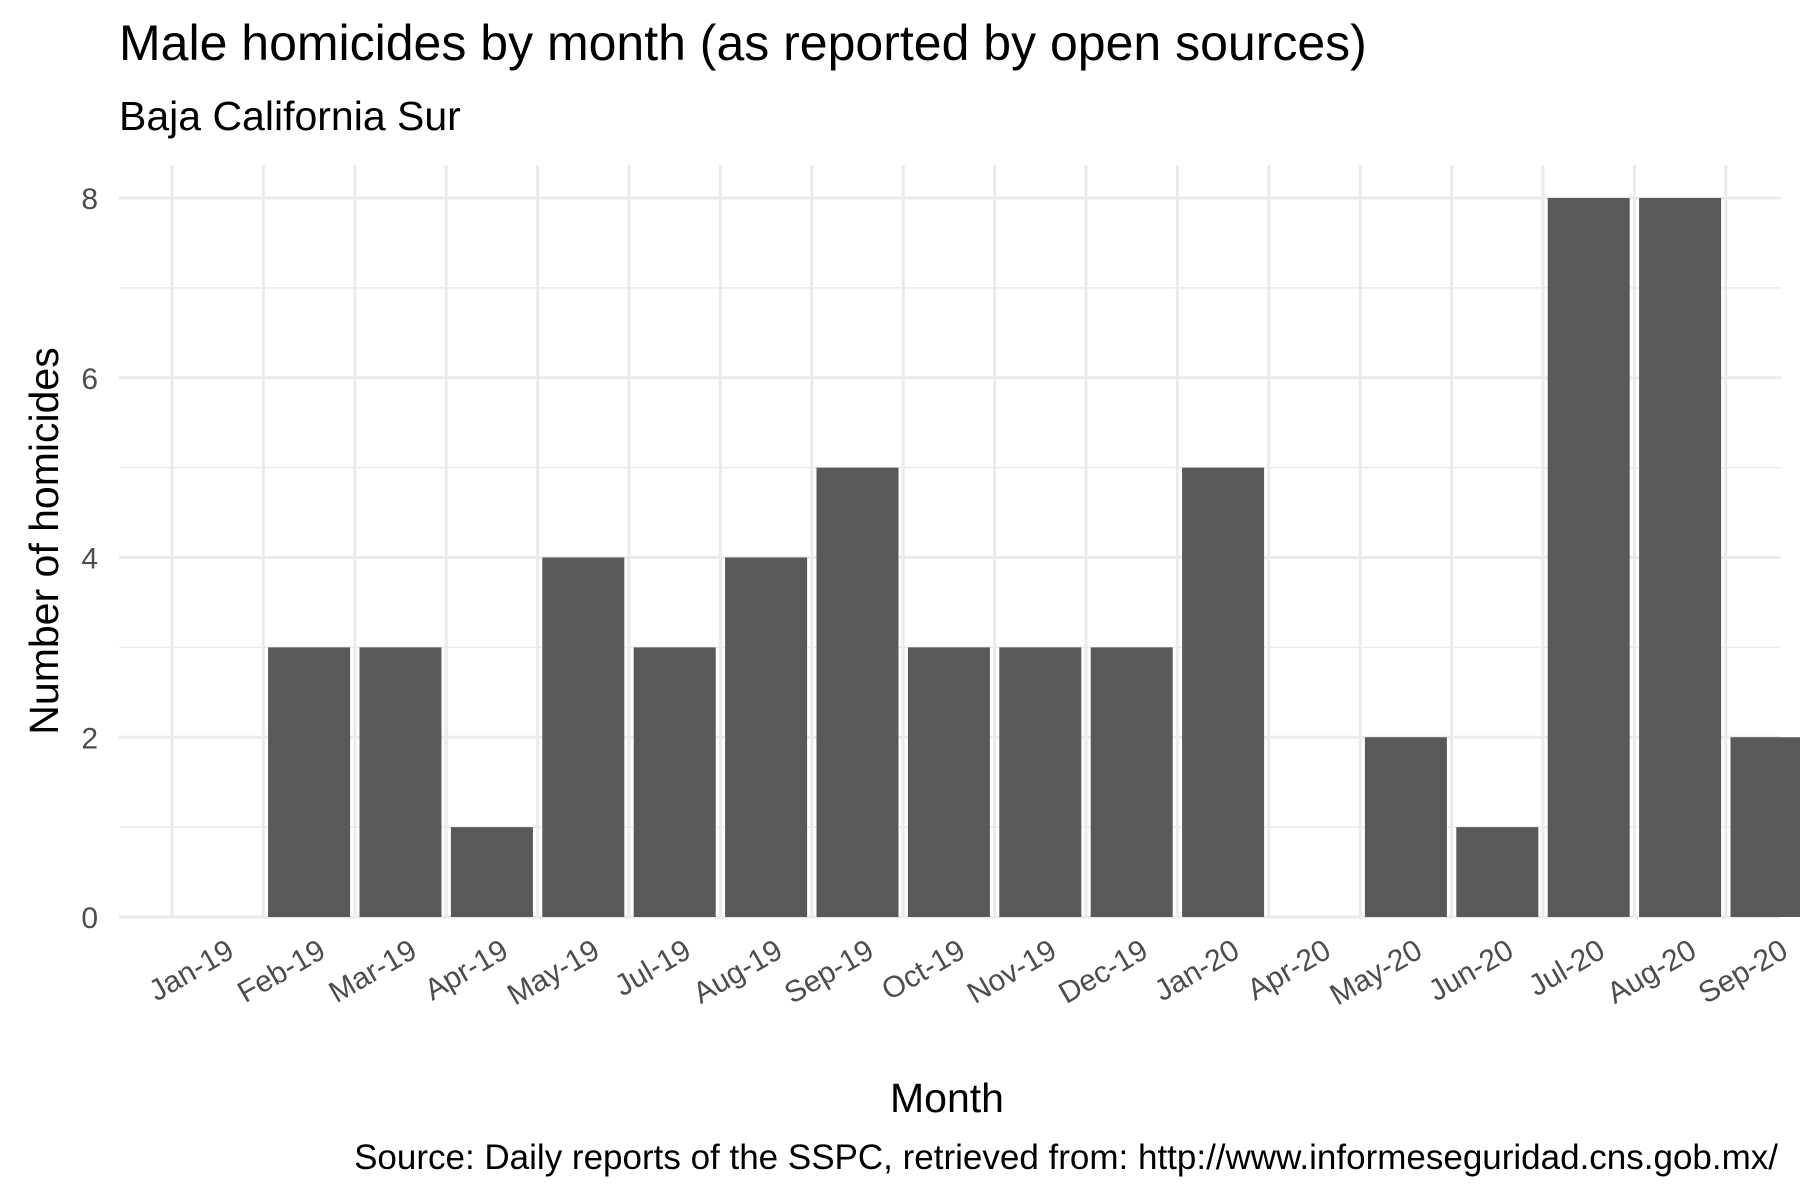 The height and width of the screenshot is (1200, 1800). What do you see at coordinates (290, 116) in the screenshot?
I see `chart-subtitle: Baja California Sur` at bounding box center [290, 116].